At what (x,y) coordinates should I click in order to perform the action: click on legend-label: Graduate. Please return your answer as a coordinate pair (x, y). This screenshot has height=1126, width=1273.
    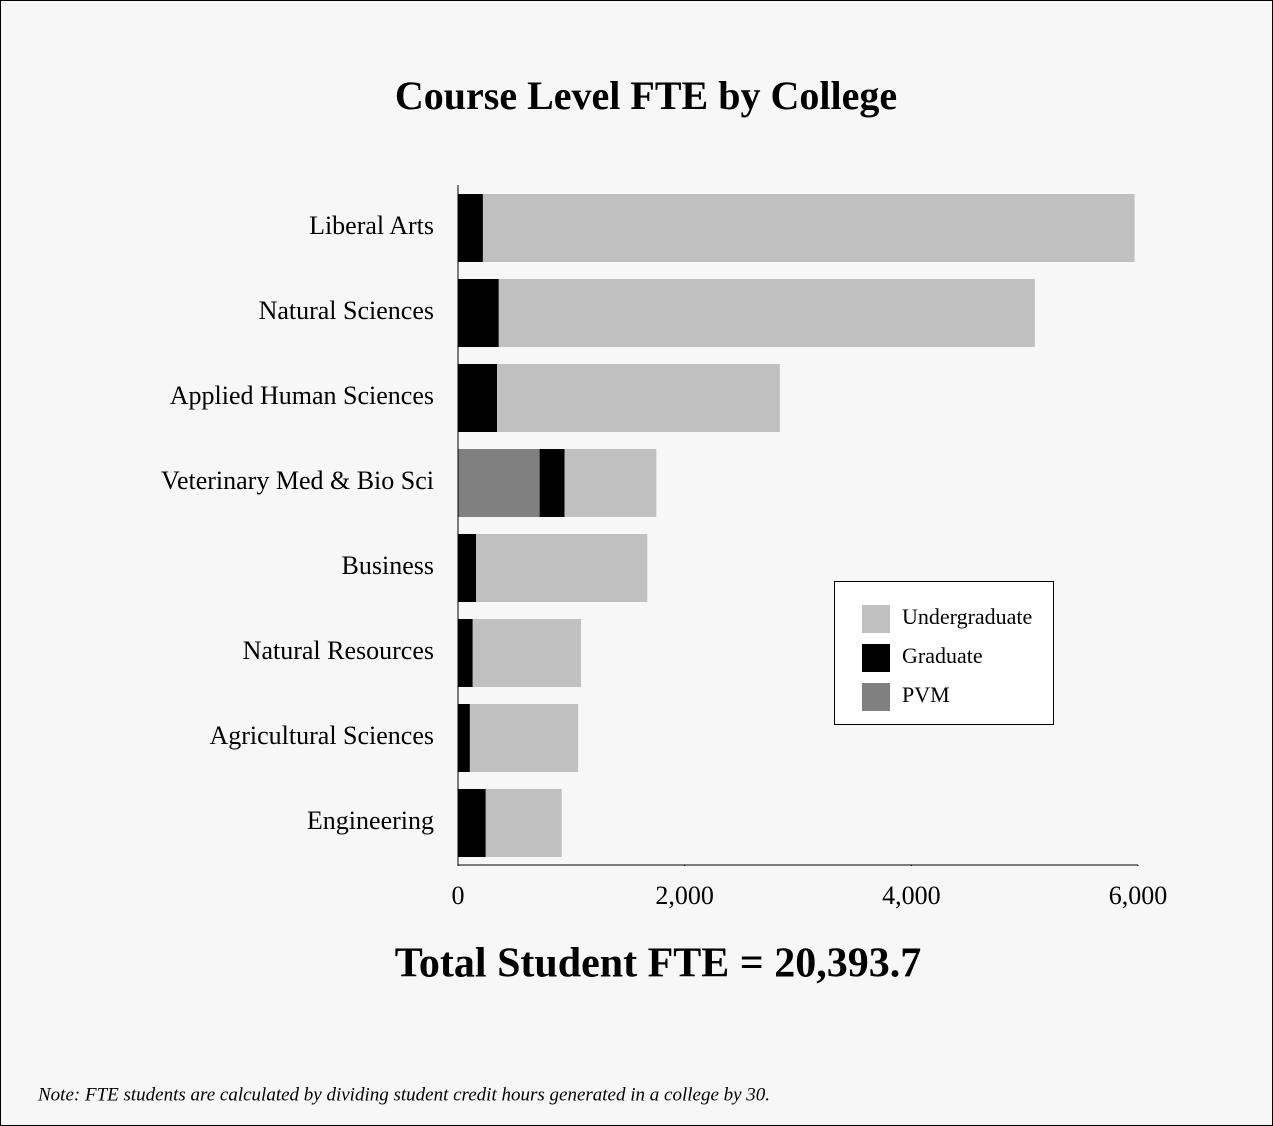
    Looking at the image, I should click on (942, 655).